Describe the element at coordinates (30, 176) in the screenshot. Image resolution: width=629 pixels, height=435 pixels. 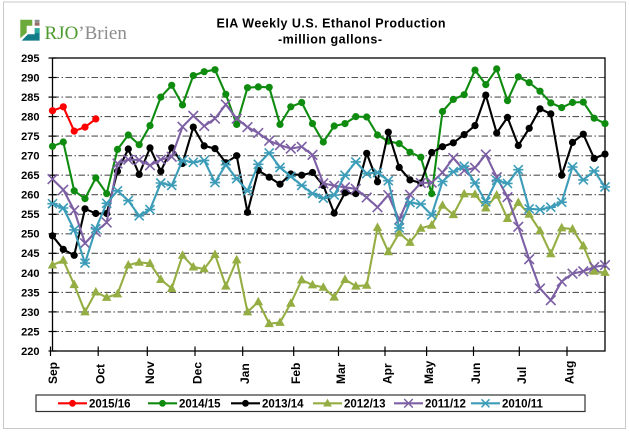
I see `svg-text: 265` at that location.